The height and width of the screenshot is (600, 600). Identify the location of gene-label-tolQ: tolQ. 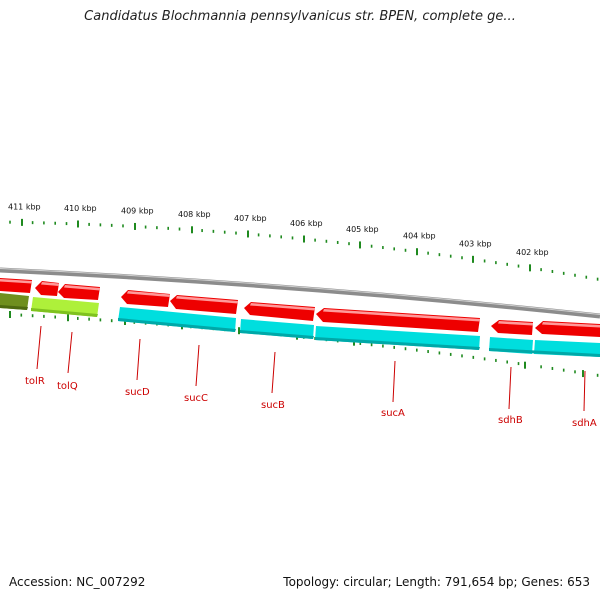
(67, 386).